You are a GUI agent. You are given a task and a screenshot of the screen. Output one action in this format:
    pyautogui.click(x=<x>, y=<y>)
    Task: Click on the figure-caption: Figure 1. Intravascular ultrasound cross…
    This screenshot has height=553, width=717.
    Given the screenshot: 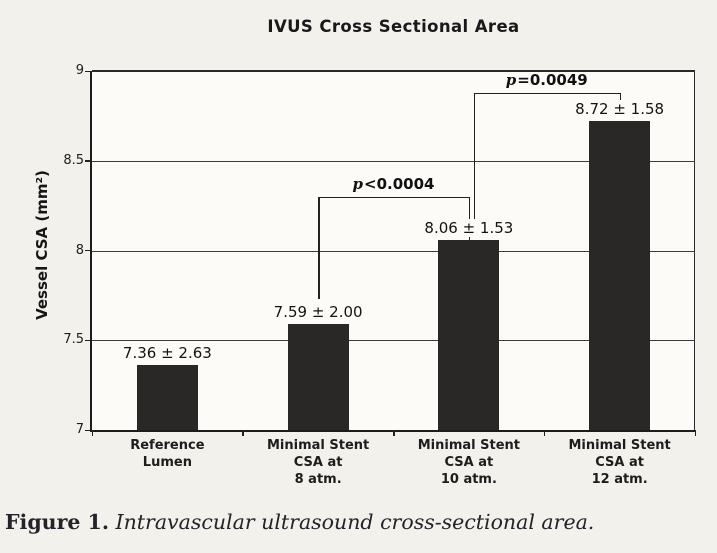 What is the action you would take?
    pyautogui.click(x=358, y=522)
    